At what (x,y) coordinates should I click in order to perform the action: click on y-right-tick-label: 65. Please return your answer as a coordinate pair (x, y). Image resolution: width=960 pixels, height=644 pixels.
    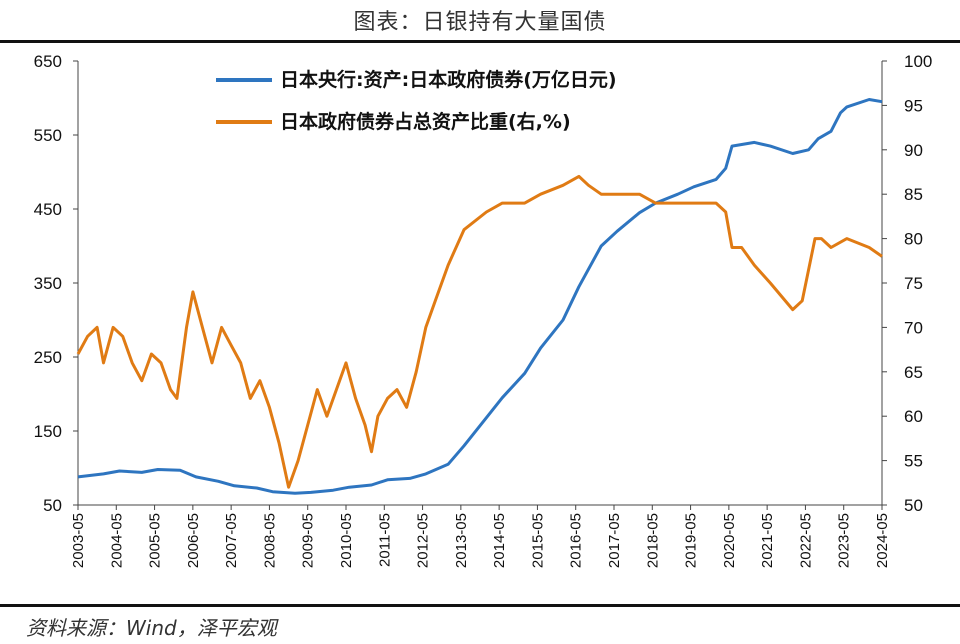
    Looking at the image, I should click on (913, 372).